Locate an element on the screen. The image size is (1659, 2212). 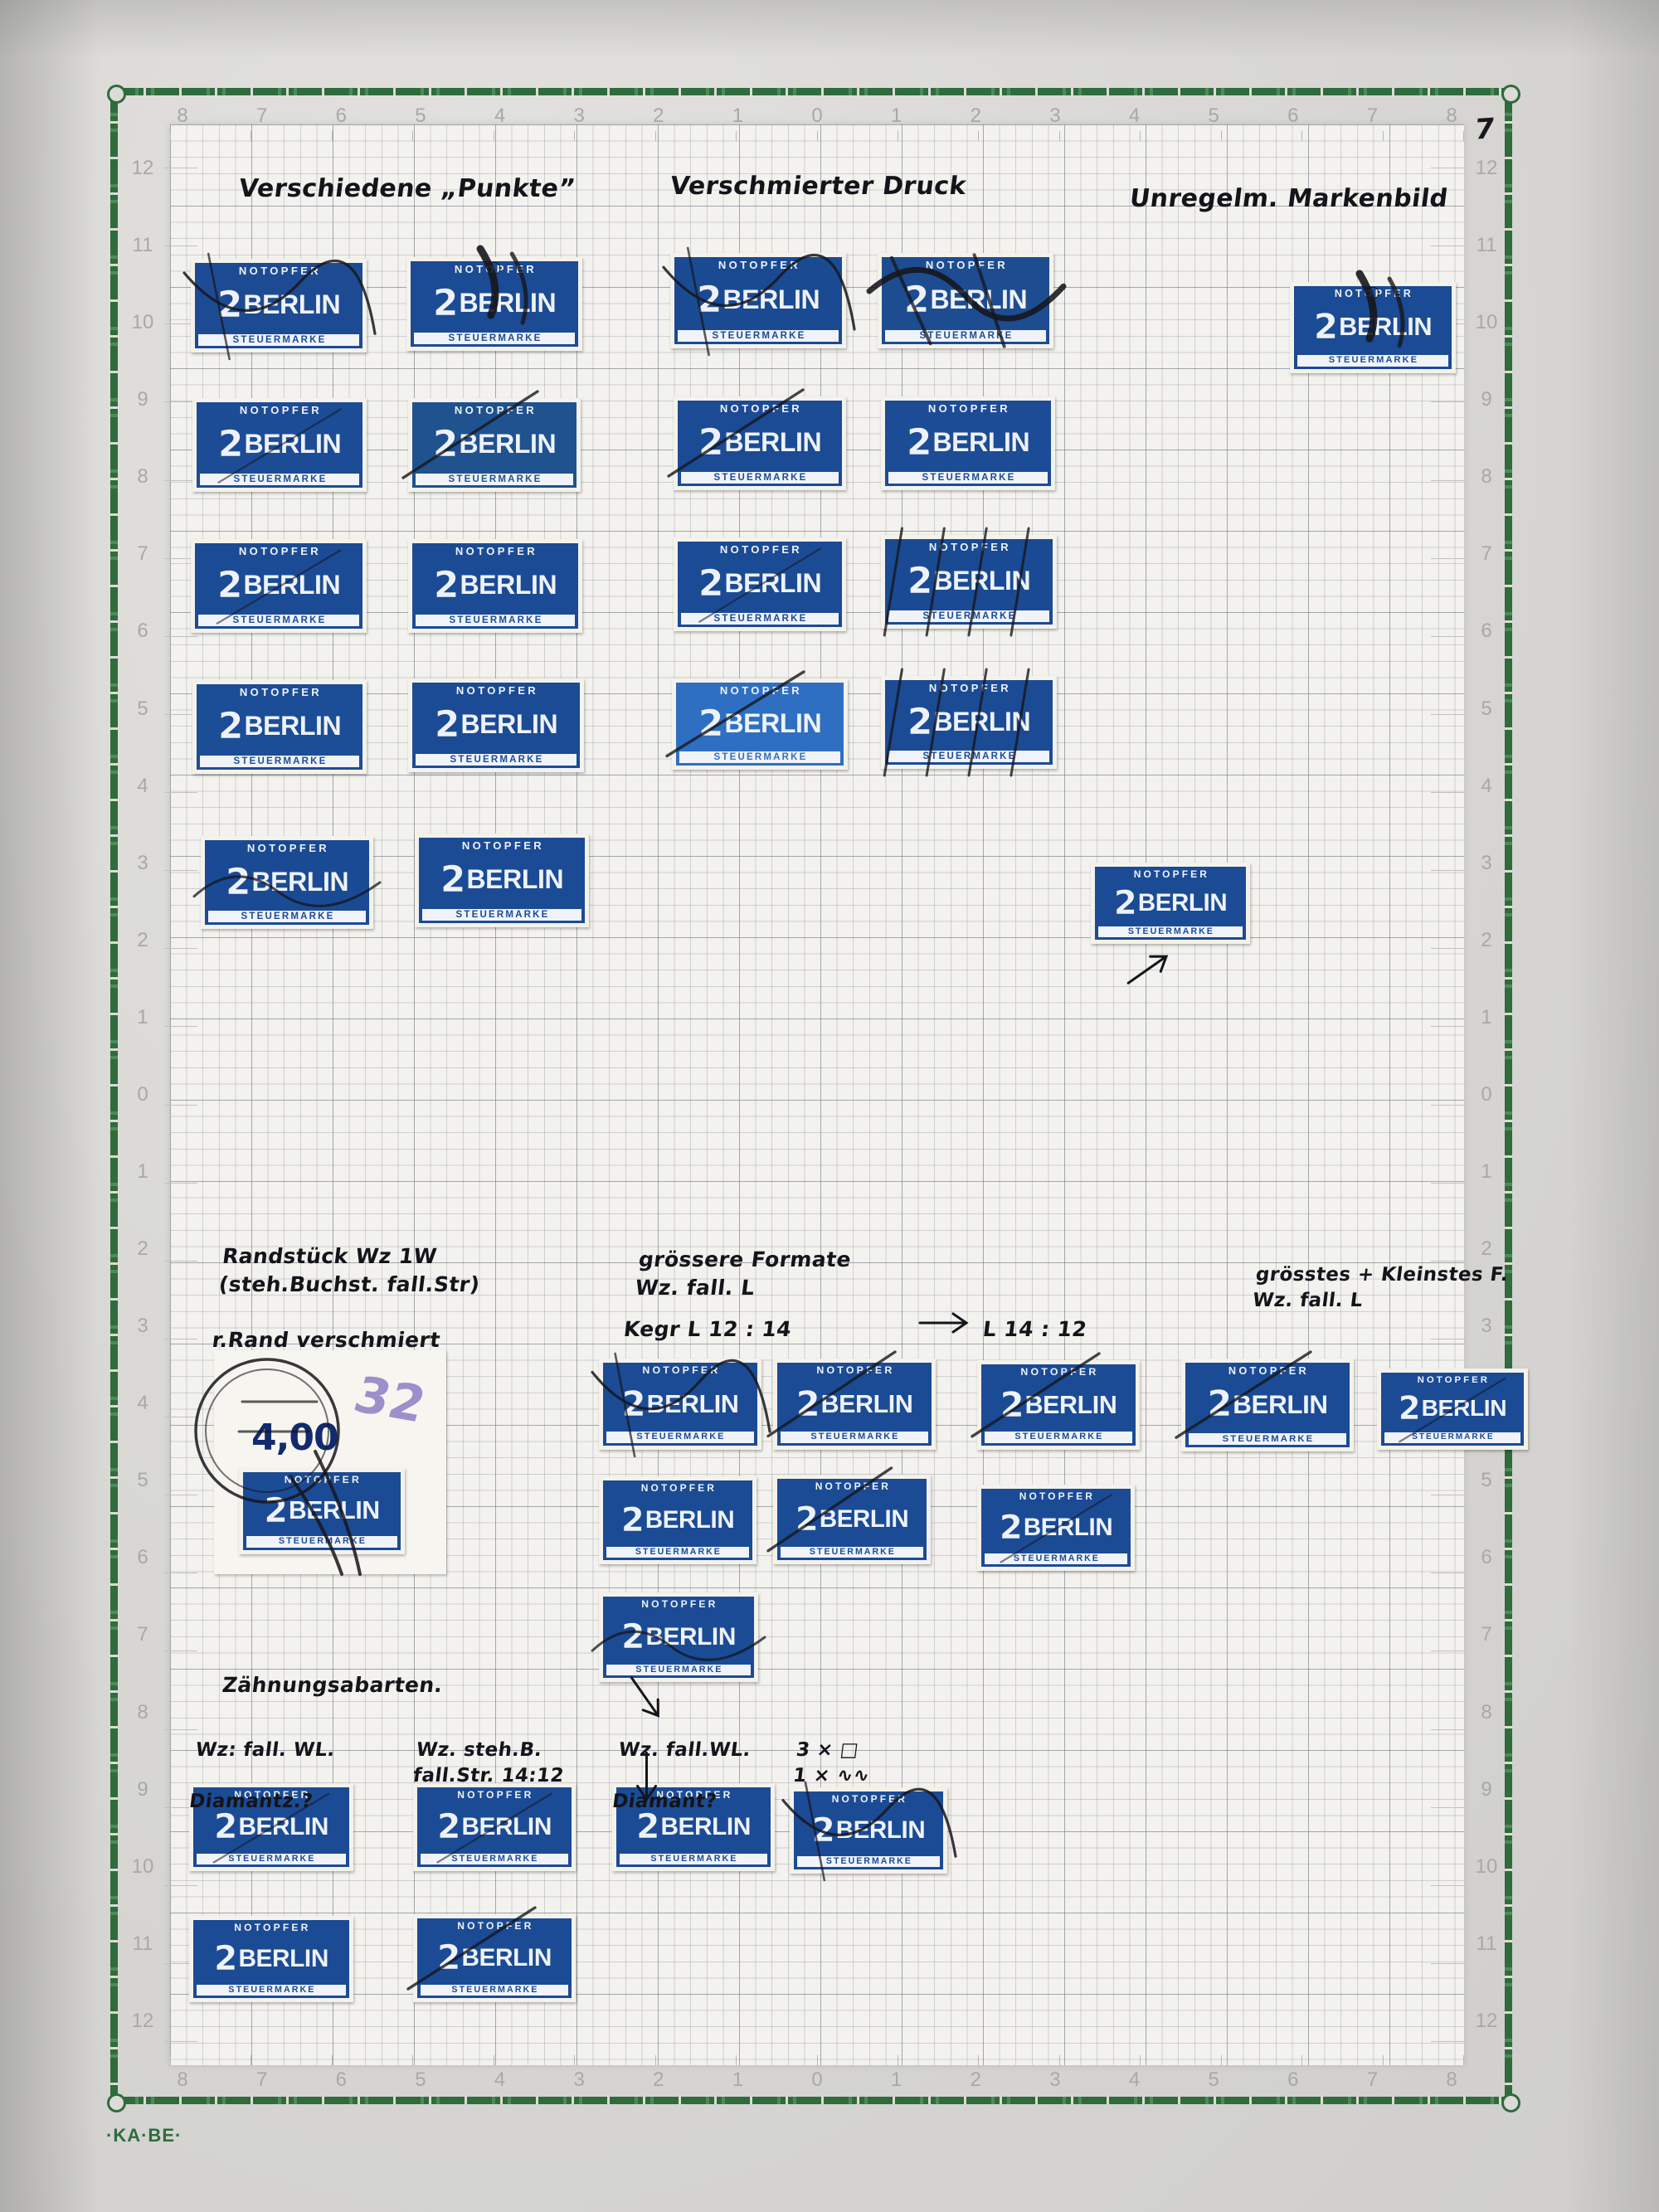
ruler-ticks-top is located at coordinates (817, 136).